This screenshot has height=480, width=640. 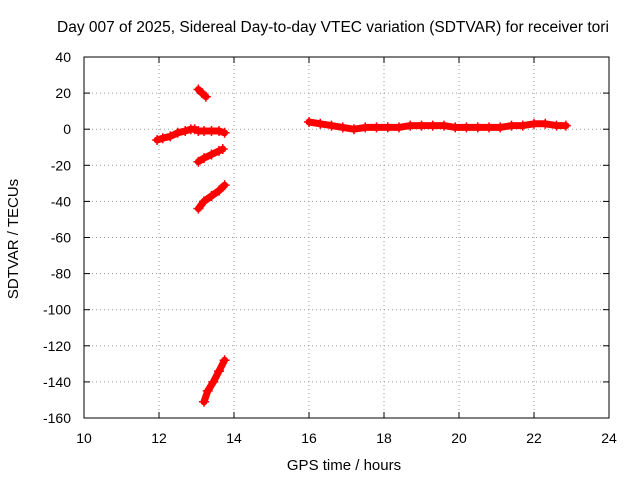 What do you see at coordinates (609, 438) in the screenshot?
I see `x-tick-label: 24` at bounding box center [609, 438].